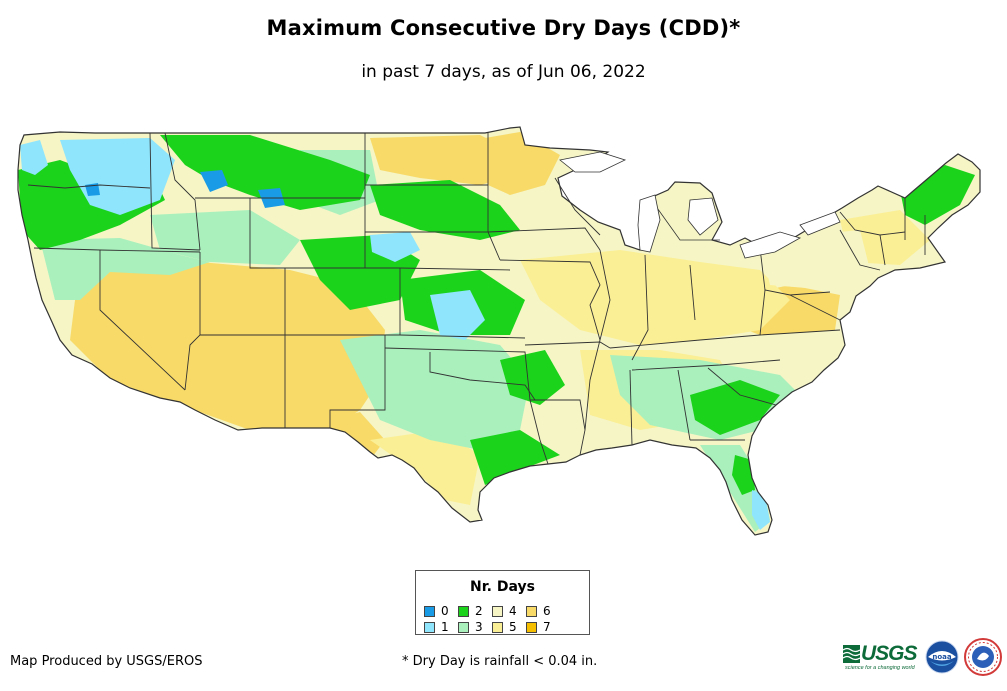 Image resolution: width=1007 pixels, height=691 pixels. What do you see at coordinates (445, 210) in the screenshot?
I see `region-2-days-dakotas` at bounding box center [445, 210].